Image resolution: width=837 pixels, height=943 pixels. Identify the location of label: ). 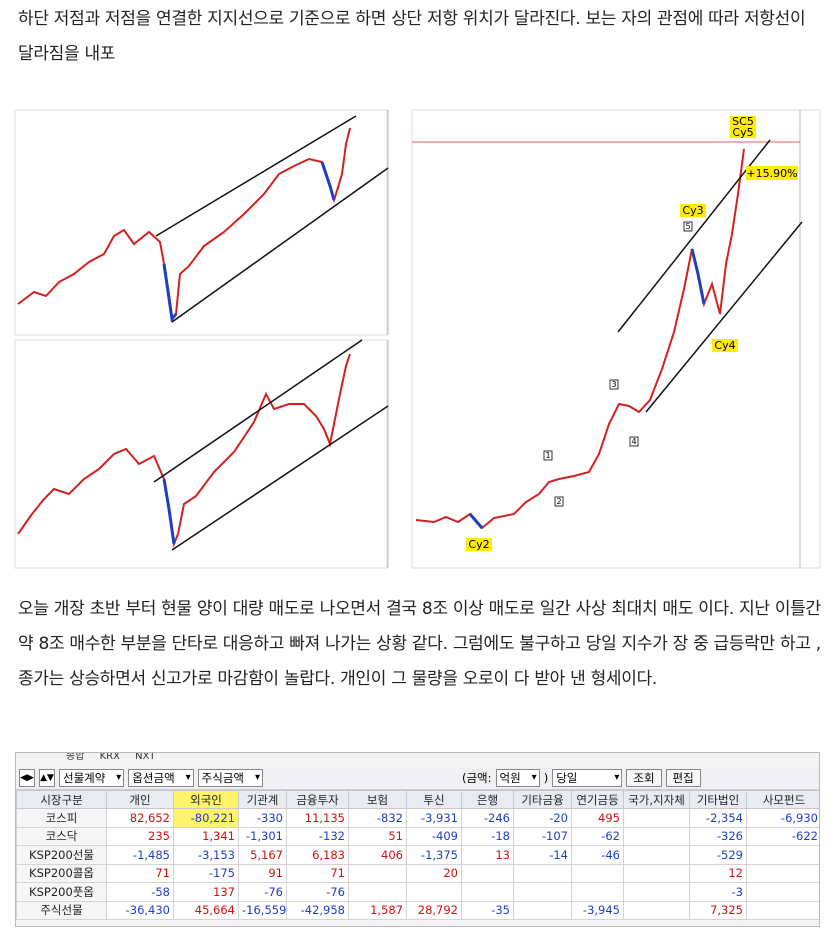
(546, 778).